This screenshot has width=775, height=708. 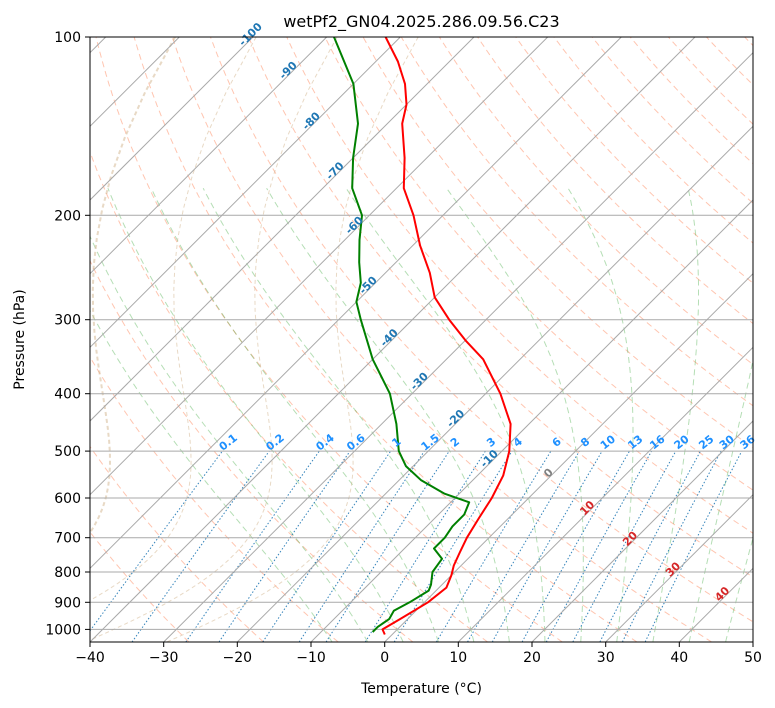 What do you see at coordinates (164, 658) in the screenshot?
I see `x-tick-label: −30` at bounding box center [164, 658].